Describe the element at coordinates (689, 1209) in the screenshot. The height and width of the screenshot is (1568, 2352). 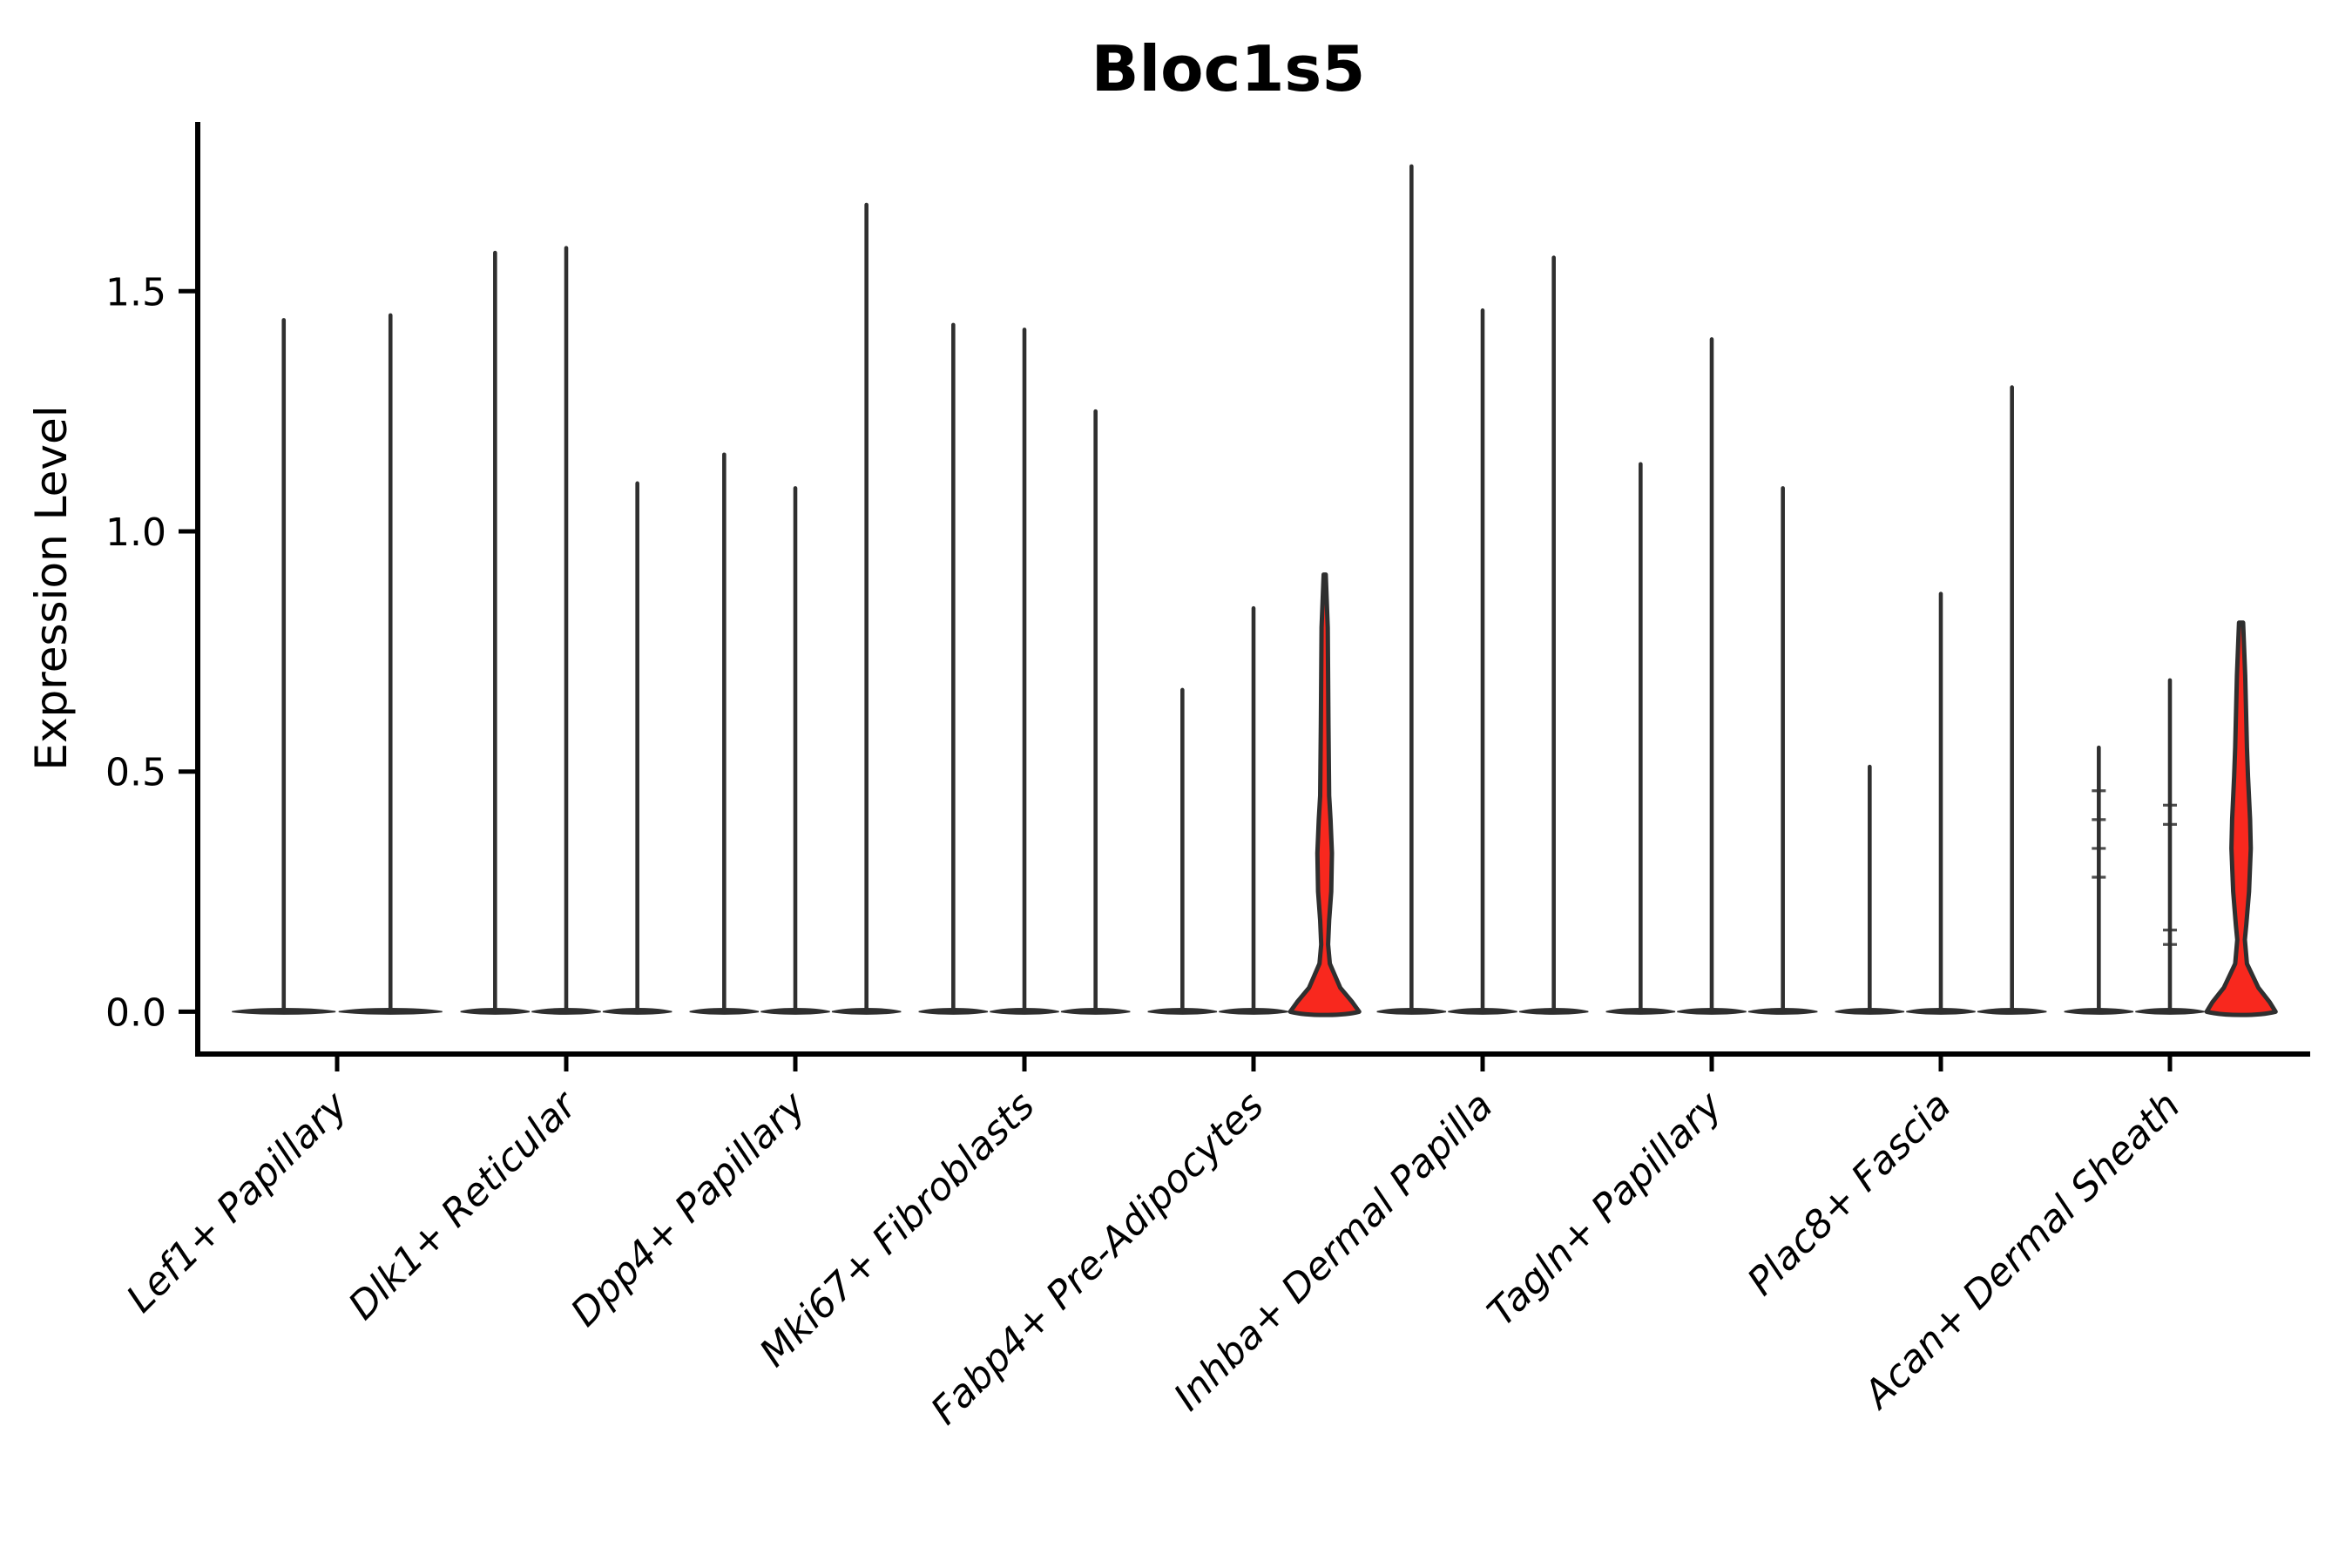
I see `x-tick-label: Dpp4+ Papillary` at that location.